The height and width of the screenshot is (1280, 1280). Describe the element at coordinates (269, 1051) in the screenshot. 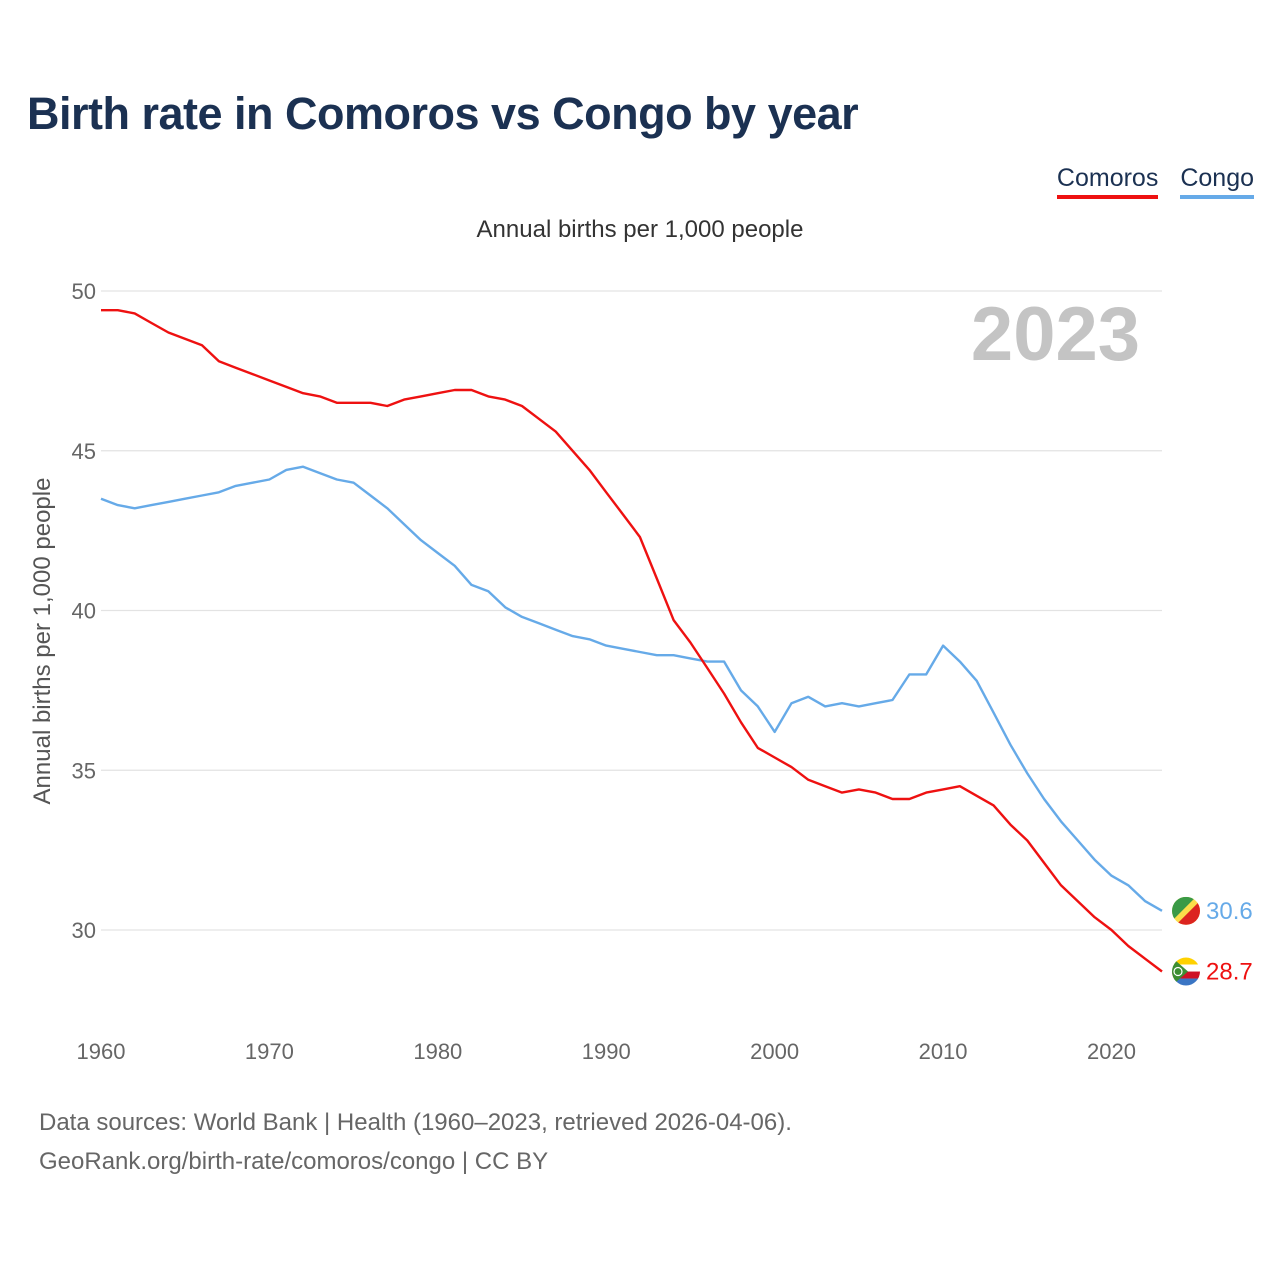

I see `x-tick-label: 1970` at that location.